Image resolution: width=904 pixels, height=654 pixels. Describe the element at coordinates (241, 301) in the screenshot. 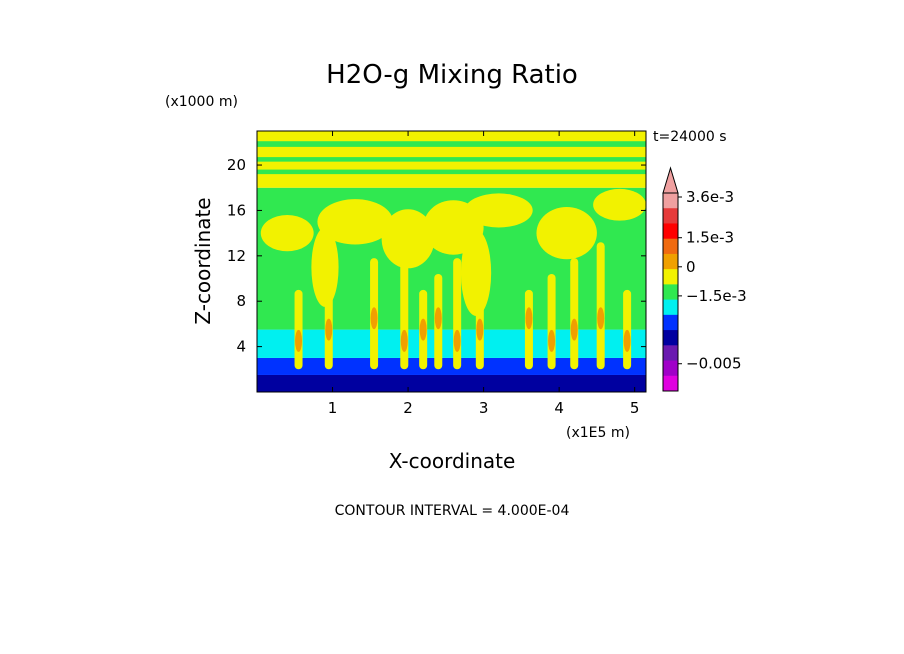

I see `y-tick-label: 8` at that location.